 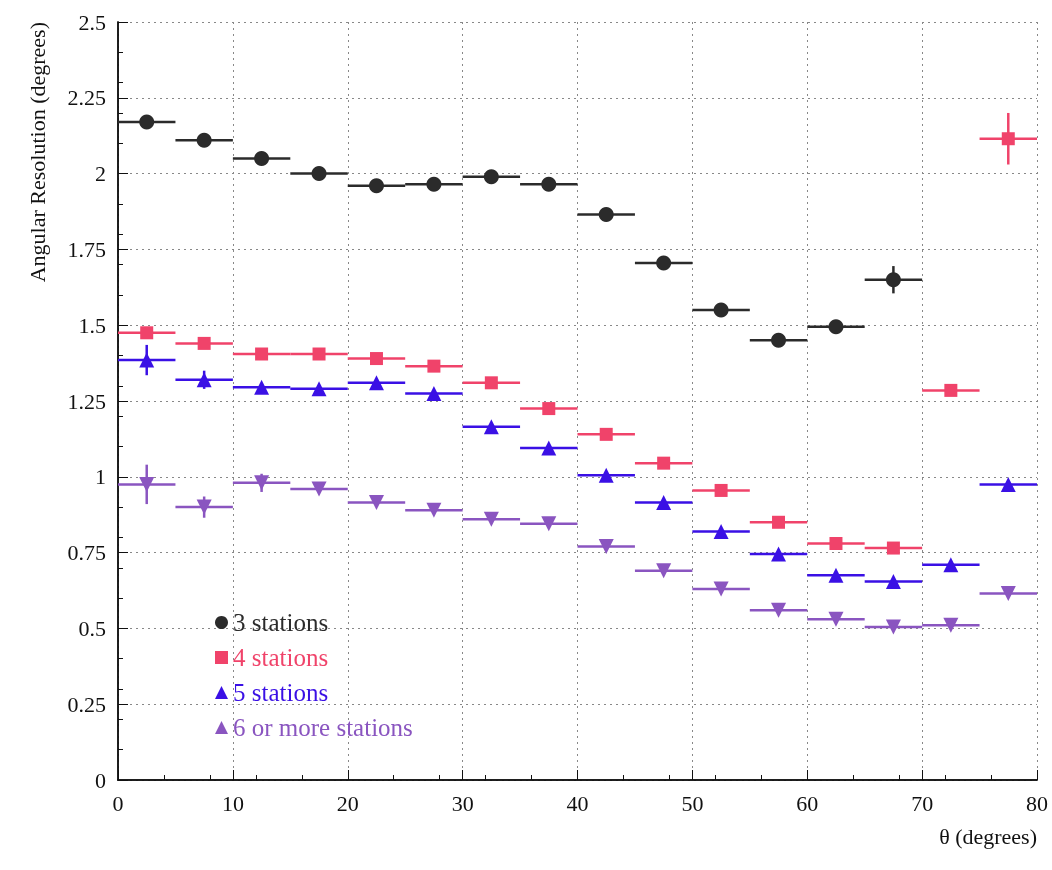 What do you see at coordinates (692, 803) in the screenshot?
I see `x-tick-label: 50` at bounding box center [692, 803].